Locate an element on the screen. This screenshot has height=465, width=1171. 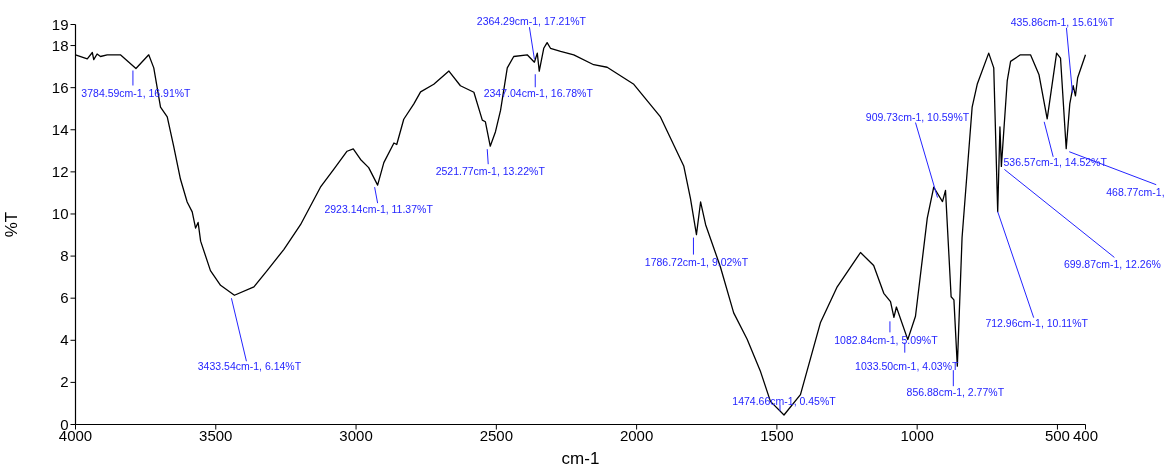
annotation: 435.86cm-1, 15.61%T is located at coordinates (1062, 21).